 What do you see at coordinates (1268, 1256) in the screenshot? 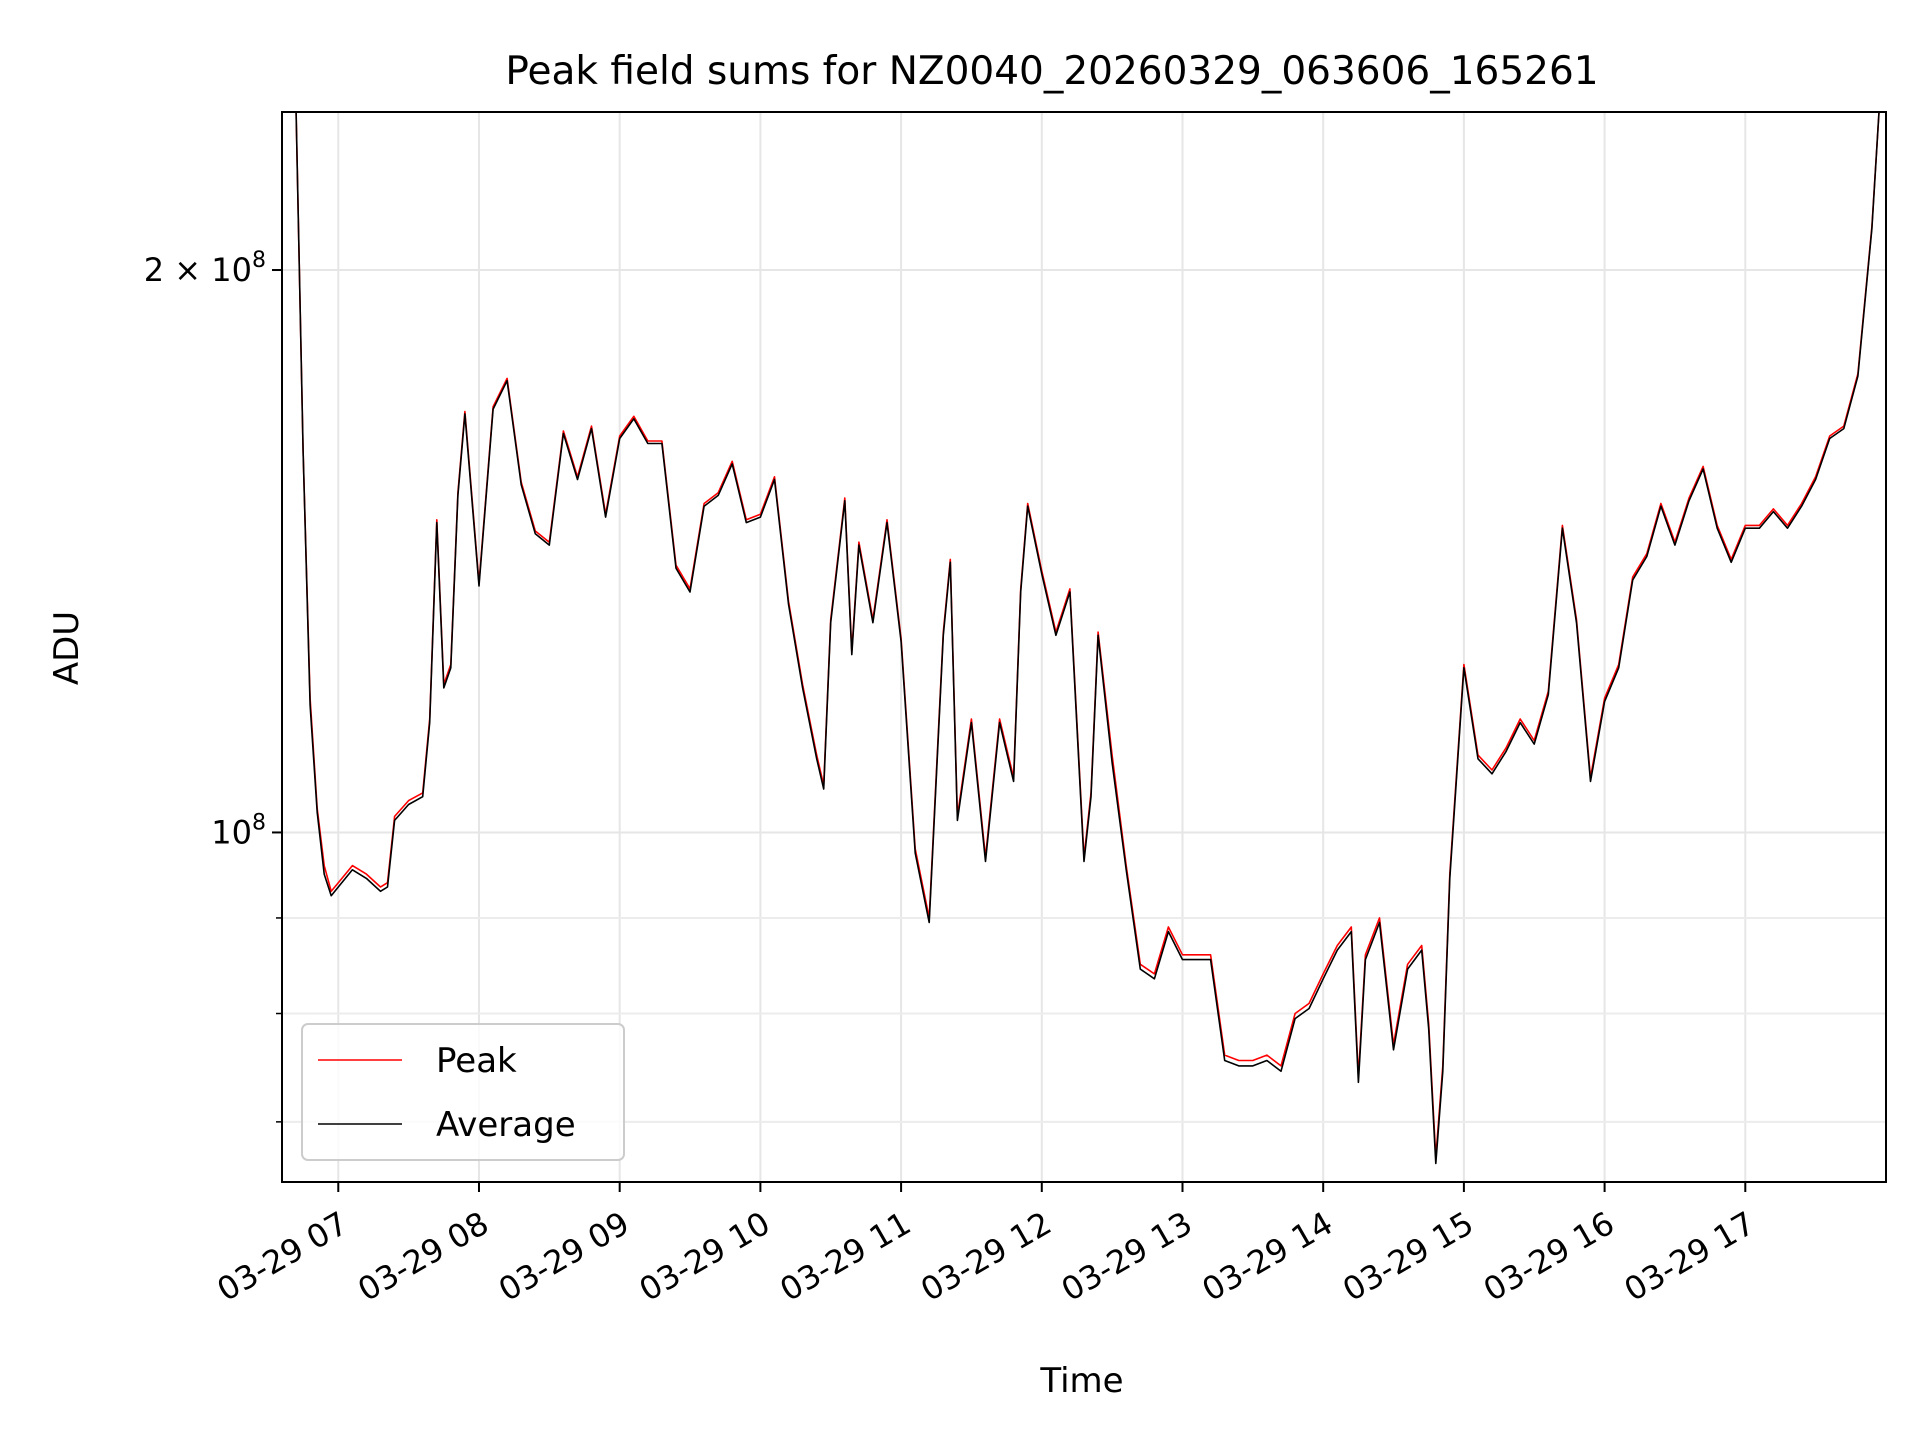
I see `x-tick-label: 03-29 14` at bounding box center [1268, 1256].